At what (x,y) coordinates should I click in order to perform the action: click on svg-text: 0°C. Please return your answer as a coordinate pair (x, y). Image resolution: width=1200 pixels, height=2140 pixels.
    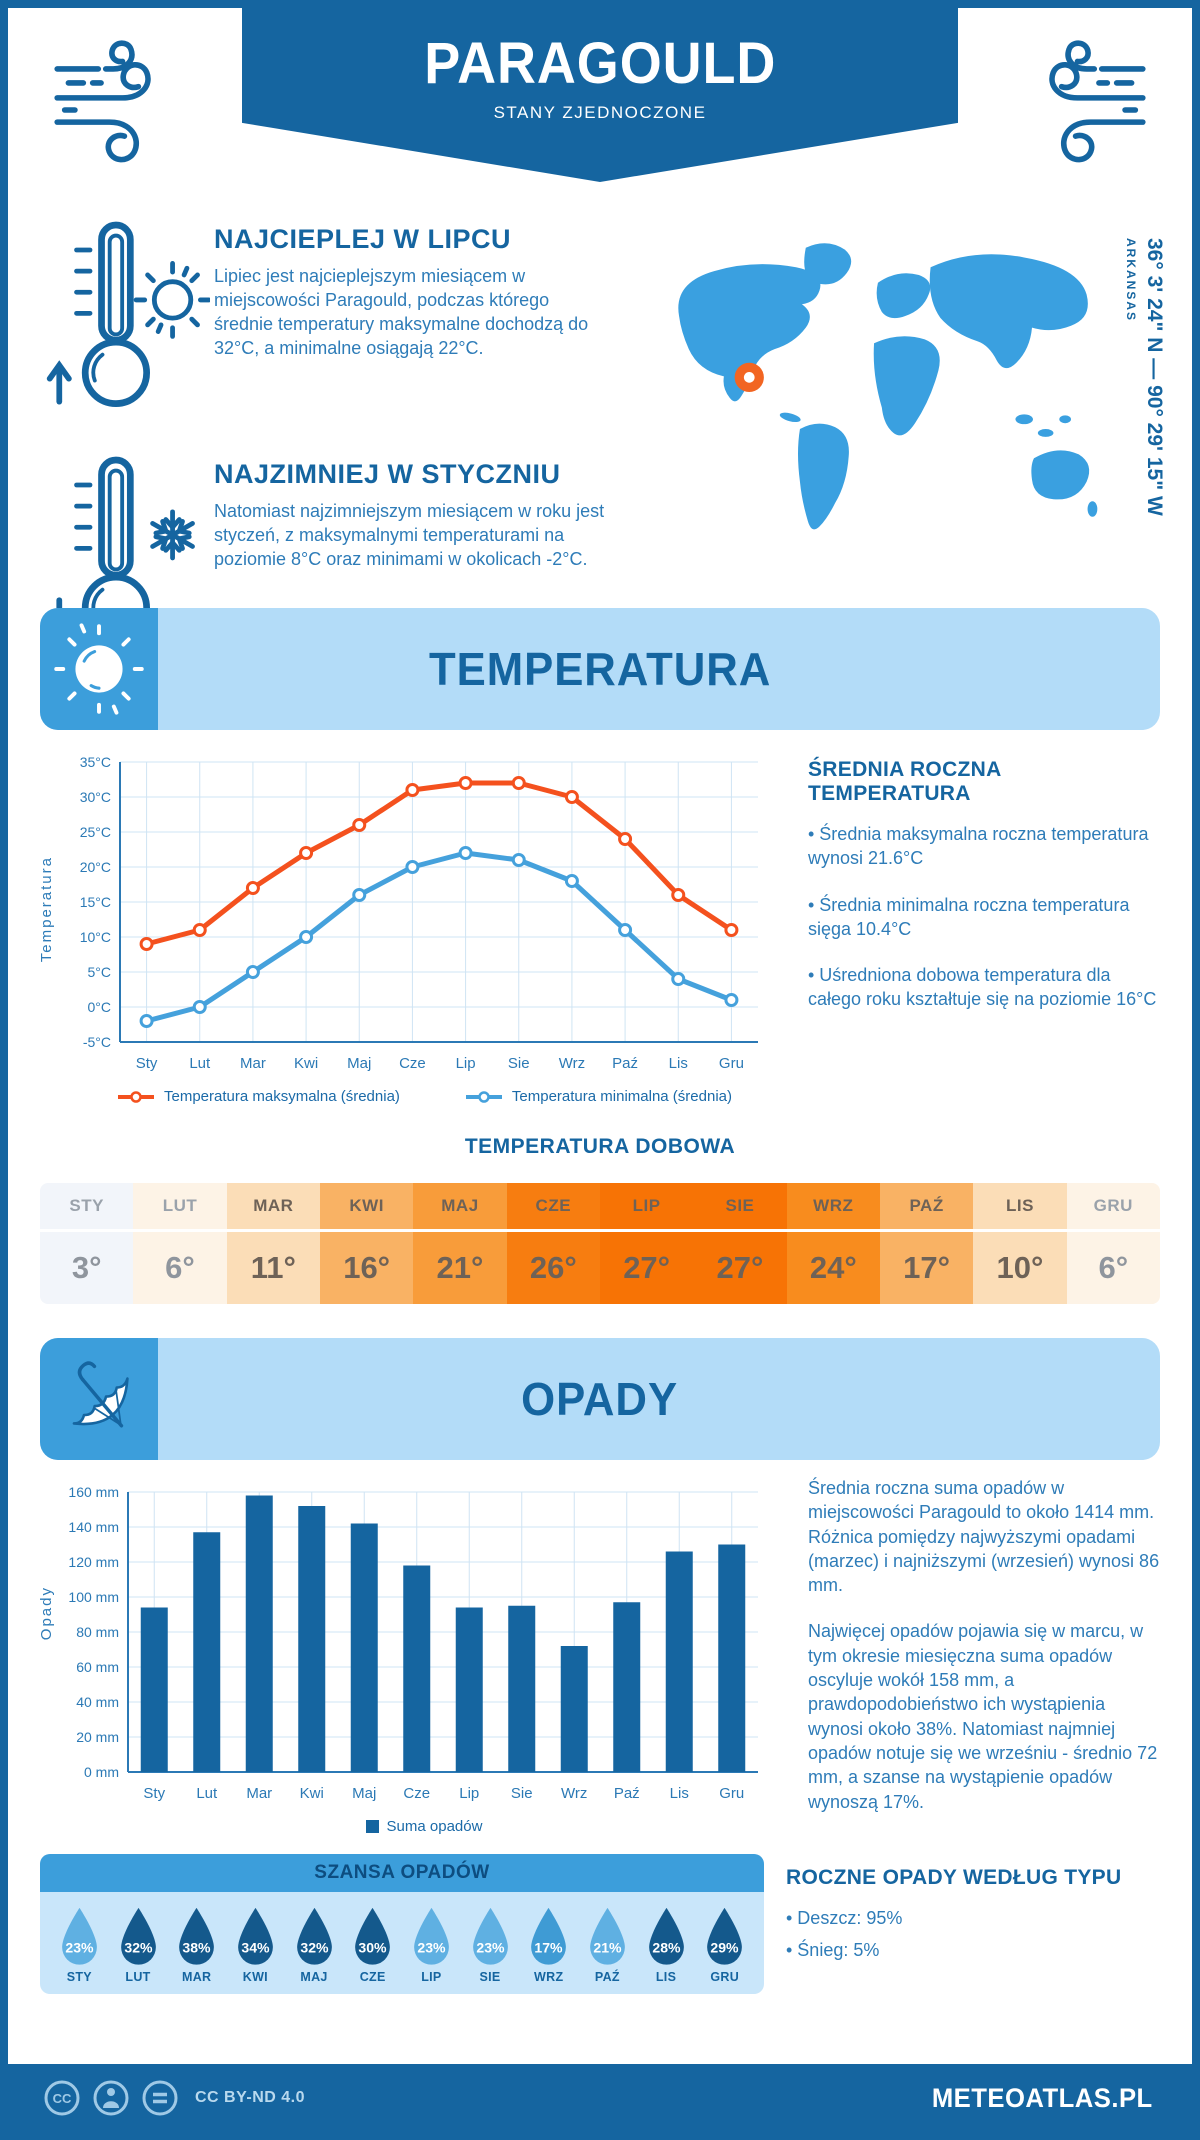
    Looking at the image, I should click on (100, 1007).